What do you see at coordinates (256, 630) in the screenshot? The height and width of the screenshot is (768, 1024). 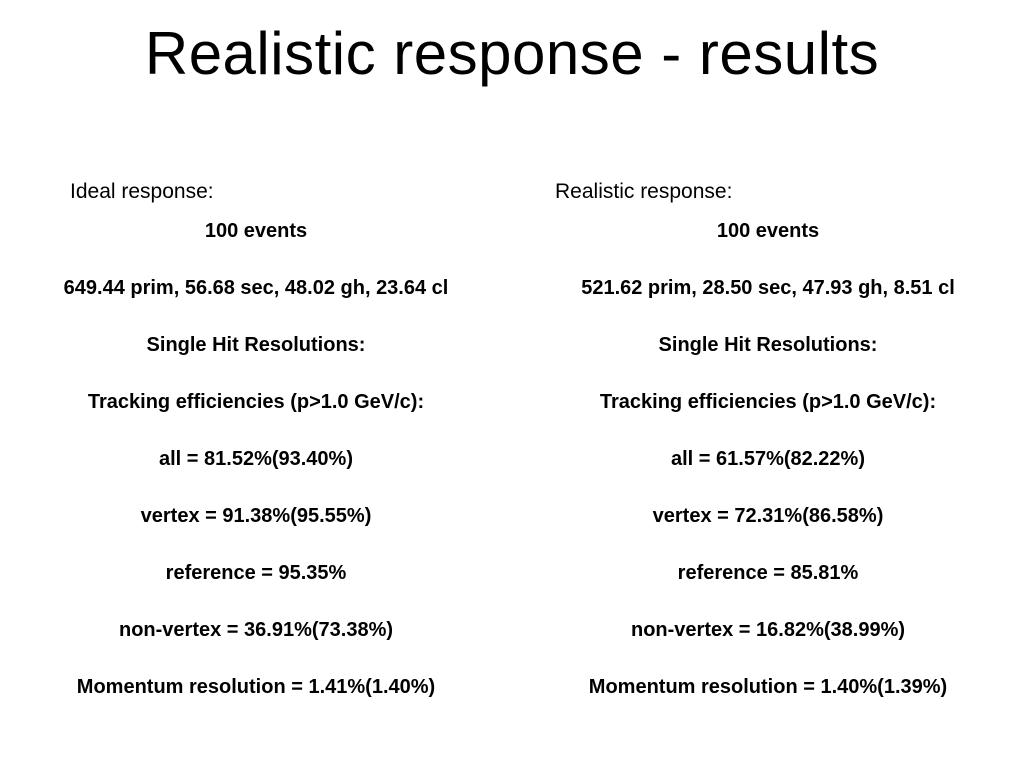 I see `non-vertex-efficiency-line: non-vertex = 36.91%(73.38%)` at bounding box center [256, 630].